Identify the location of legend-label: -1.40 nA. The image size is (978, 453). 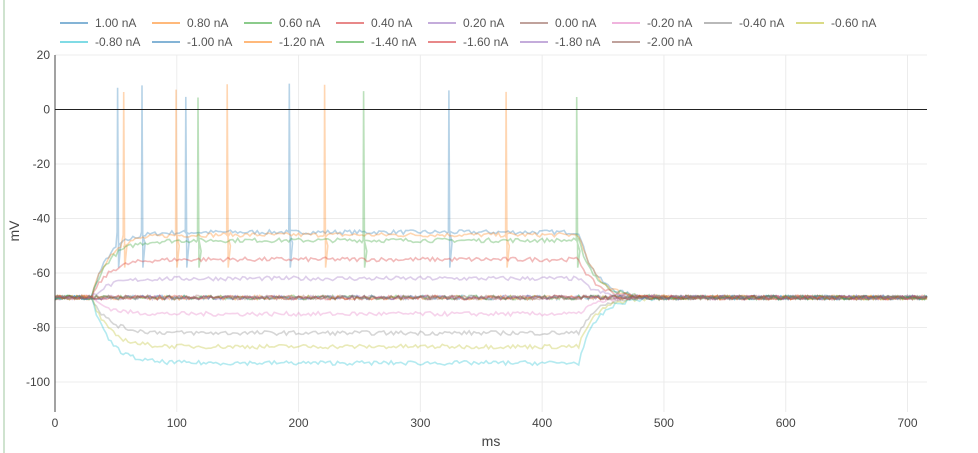
(393, 42).